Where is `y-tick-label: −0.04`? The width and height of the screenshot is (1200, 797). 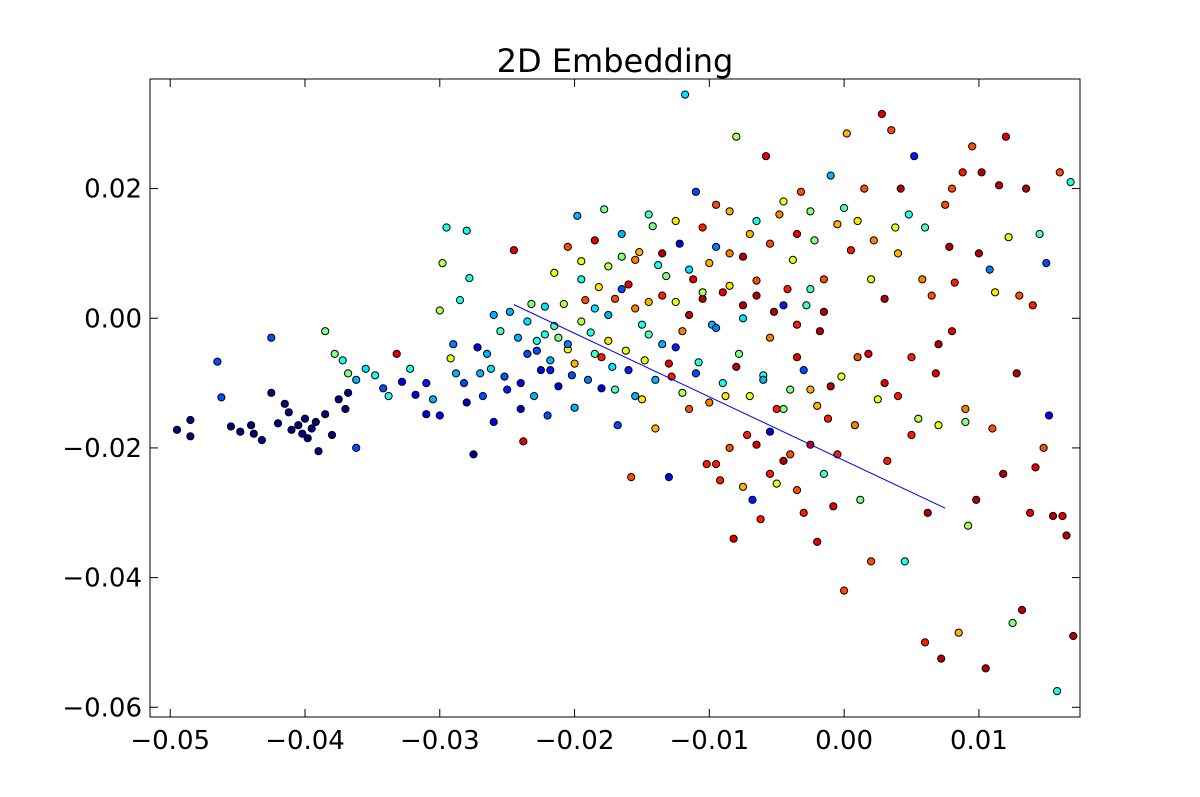
y-tick-label: −0.04 is located at coordinates (102, 579).